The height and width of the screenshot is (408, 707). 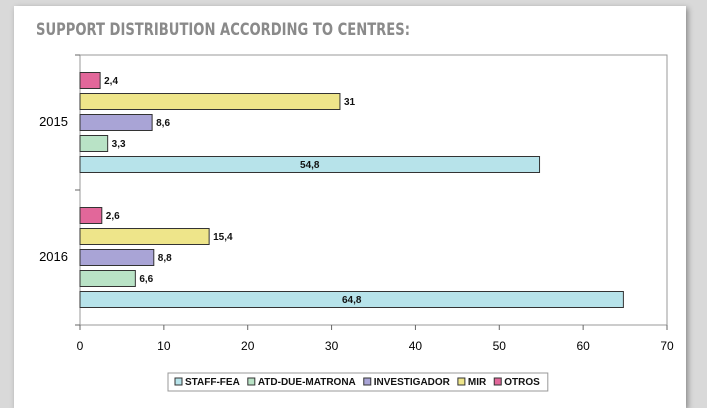 What do you see at coordinates (416, 346) in the screenshot?
I see `x-tick-label: 40` at bounding box center [416, 346].